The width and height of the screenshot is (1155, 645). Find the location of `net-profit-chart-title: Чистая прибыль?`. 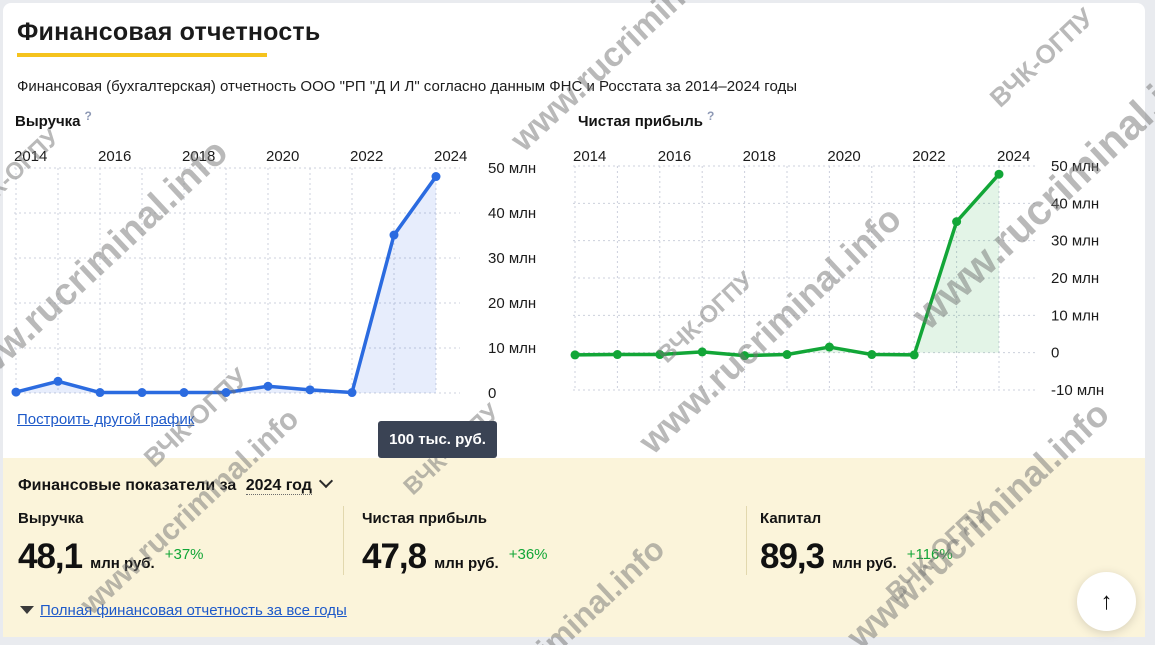

net-profit-chart-title: Чистая прибыль? is located at coordinates (646, 119).